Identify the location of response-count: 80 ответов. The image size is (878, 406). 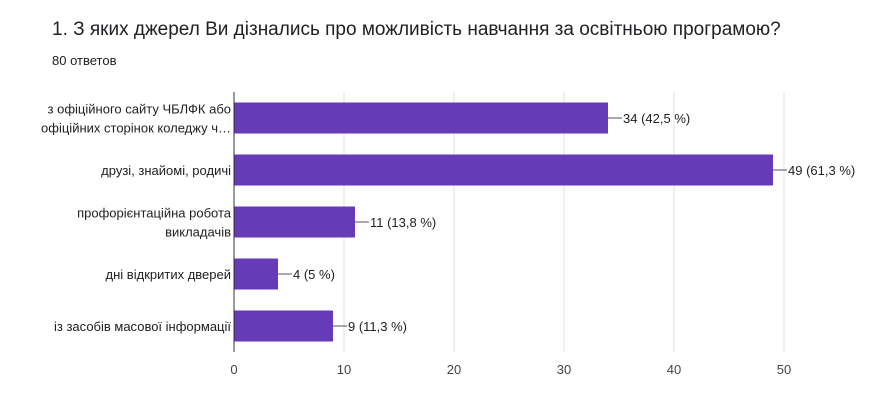
(84, 60).